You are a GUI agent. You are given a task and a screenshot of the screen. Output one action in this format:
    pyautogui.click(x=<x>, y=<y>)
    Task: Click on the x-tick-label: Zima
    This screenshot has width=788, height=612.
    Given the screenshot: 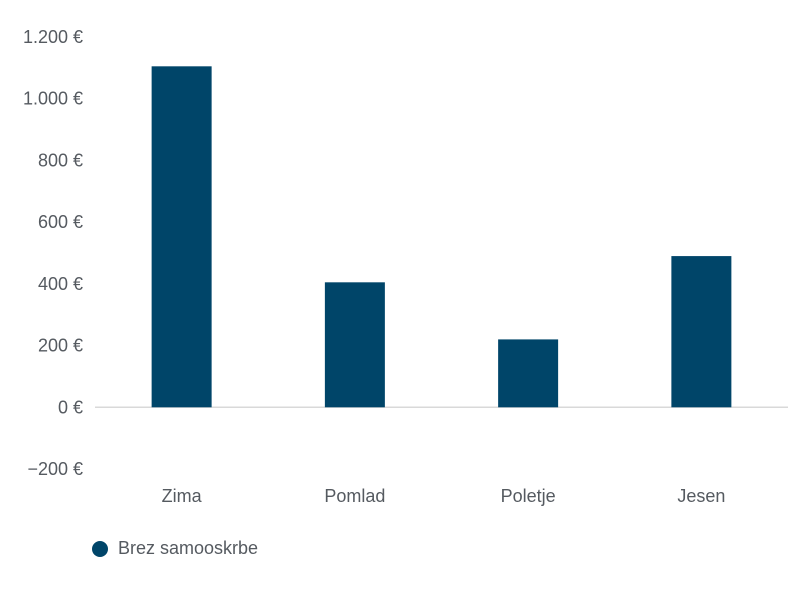 What is the action you would take?
    pyautogui.click(x=182, y=496)
    